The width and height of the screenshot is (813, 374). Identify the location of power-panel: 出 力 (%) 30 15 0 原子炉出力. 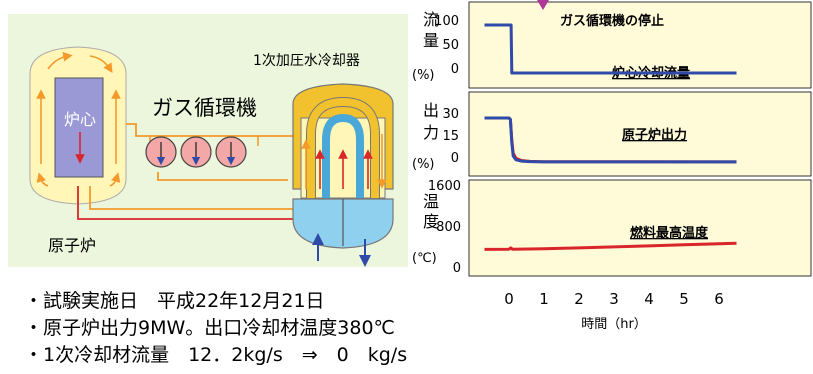
(612, 134).